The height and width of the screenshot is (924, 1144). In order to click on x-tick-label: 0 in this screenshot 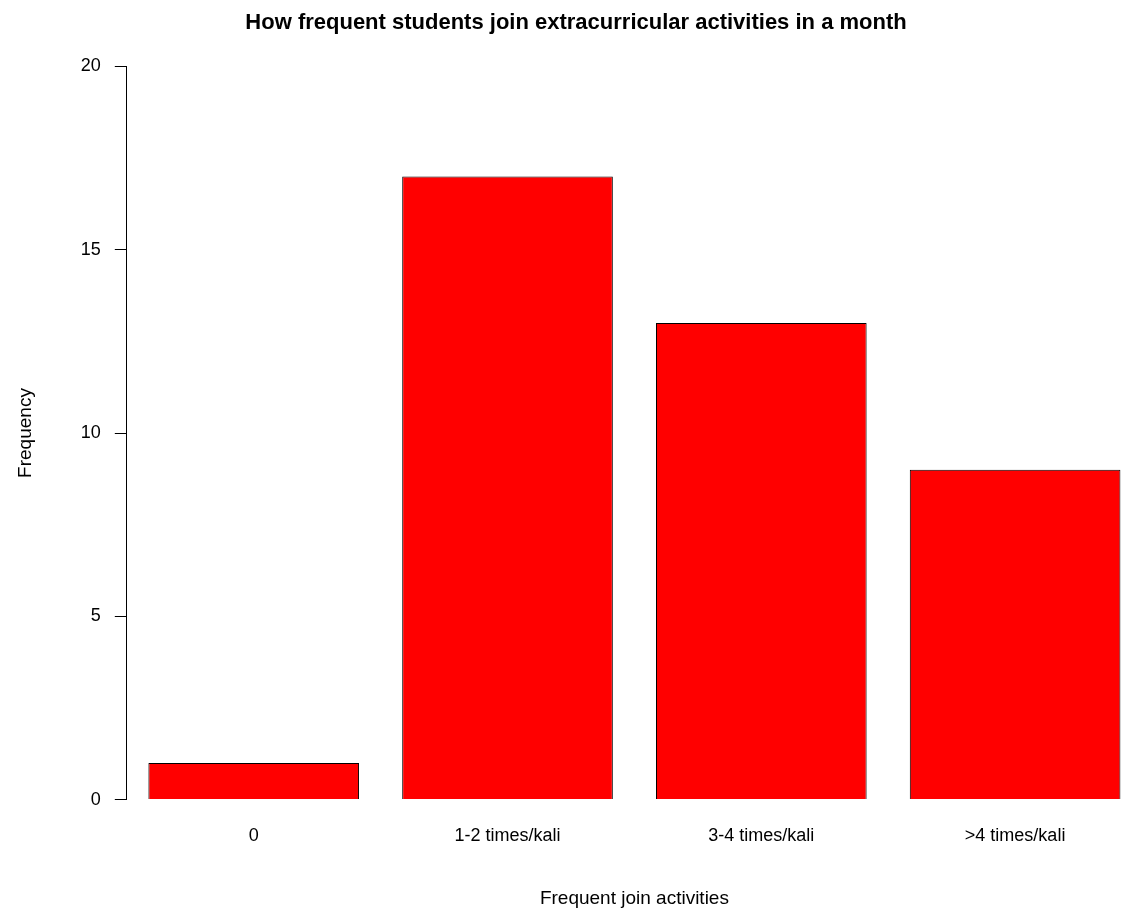, I will do `click(253, 835)`.